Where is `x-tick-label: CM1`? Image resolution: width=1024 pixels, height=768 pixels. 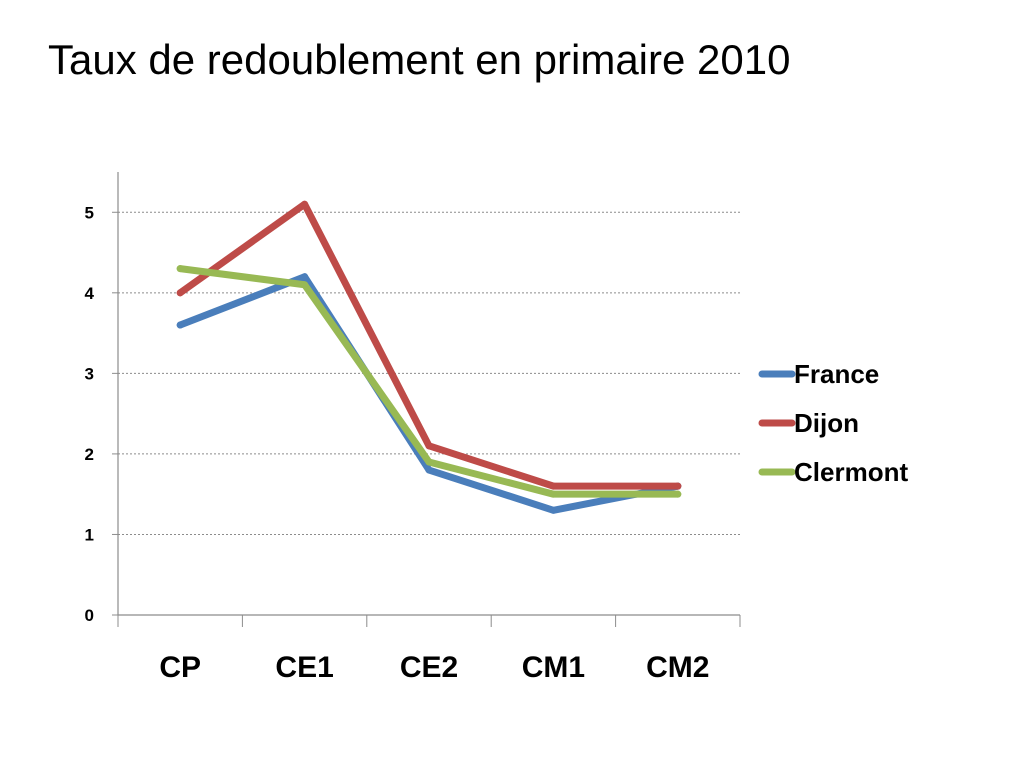 x-tick-label: CM1 is located at coordinates (553, 667).